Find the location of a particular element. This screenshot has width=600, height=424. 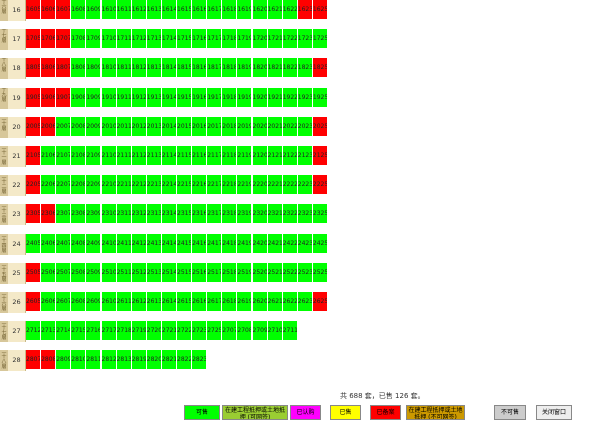

unit-cell: 2406 is located at coordinates (49, 243).